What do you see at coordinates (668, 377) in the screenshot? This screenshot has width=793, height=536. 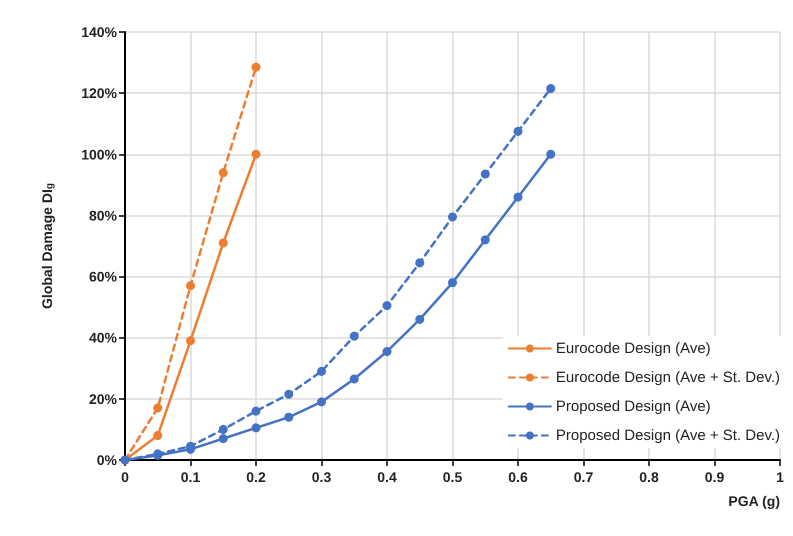 I see `legend-label: Eurocode Design (Ave + St. Dev.)` at bounding box center [668, 377].